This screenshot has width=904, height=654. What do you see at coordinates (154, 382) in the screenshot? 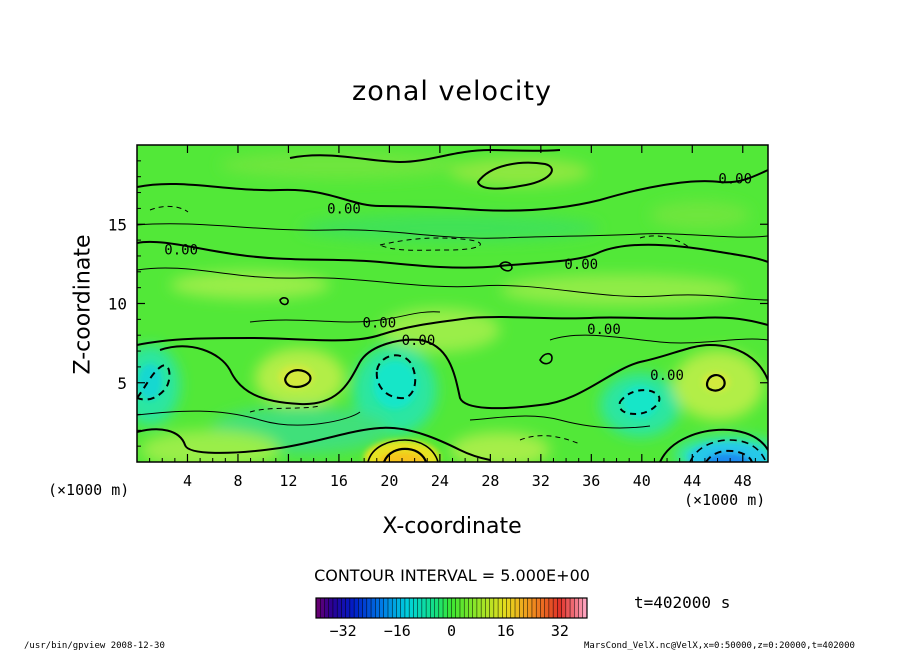
I see `contour-min-left` at bounding box center [154, 382].